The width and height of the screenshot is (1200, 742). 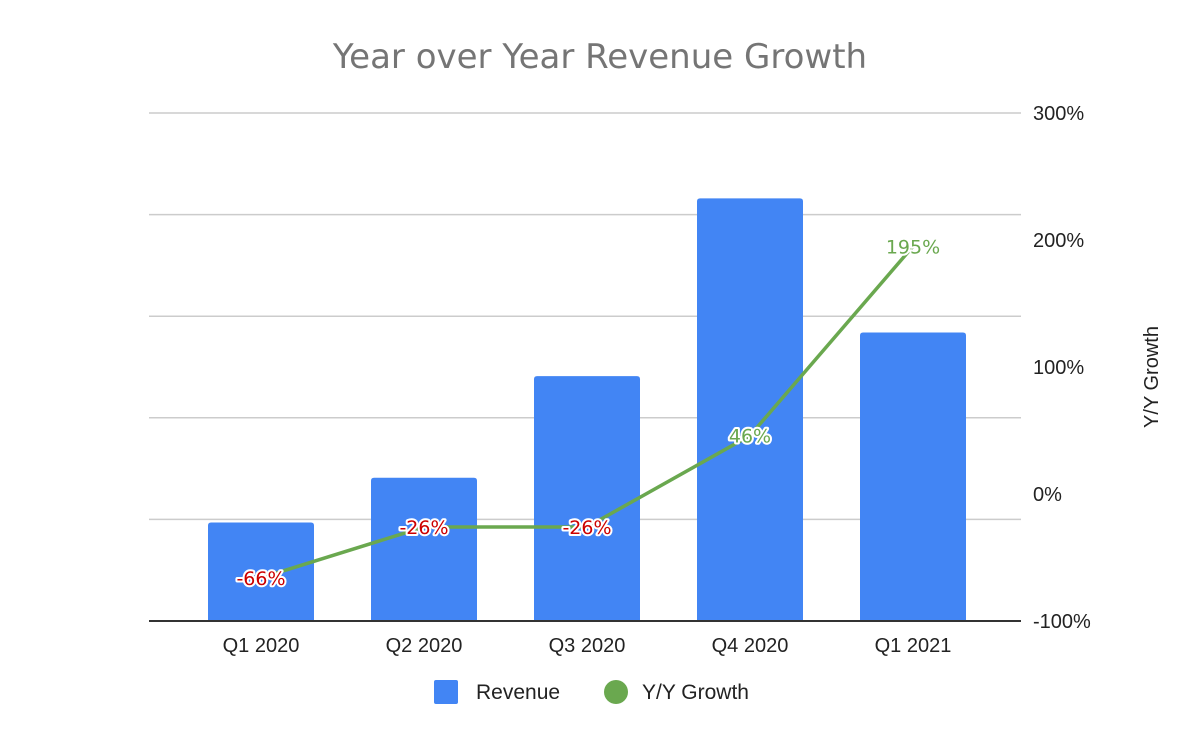 What do you see at coordinates (1047, 495) in the screenshot?
I see `right-axis-tick-label: 0%` at bounding box center [1047, 495].